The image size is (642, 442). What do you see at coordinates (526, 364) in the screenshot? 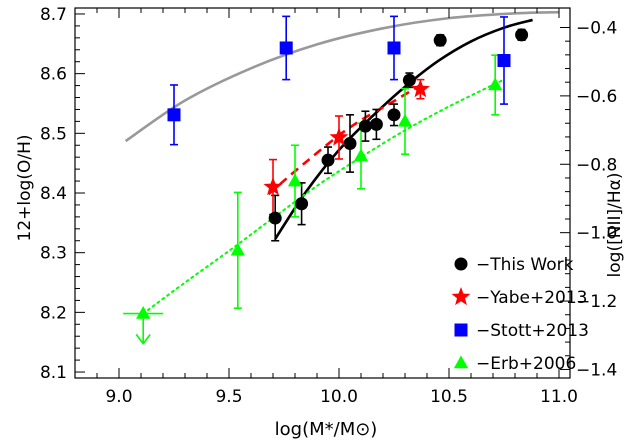
I see `legend-label: −Erb+2006` at bounding box center [526, 364].